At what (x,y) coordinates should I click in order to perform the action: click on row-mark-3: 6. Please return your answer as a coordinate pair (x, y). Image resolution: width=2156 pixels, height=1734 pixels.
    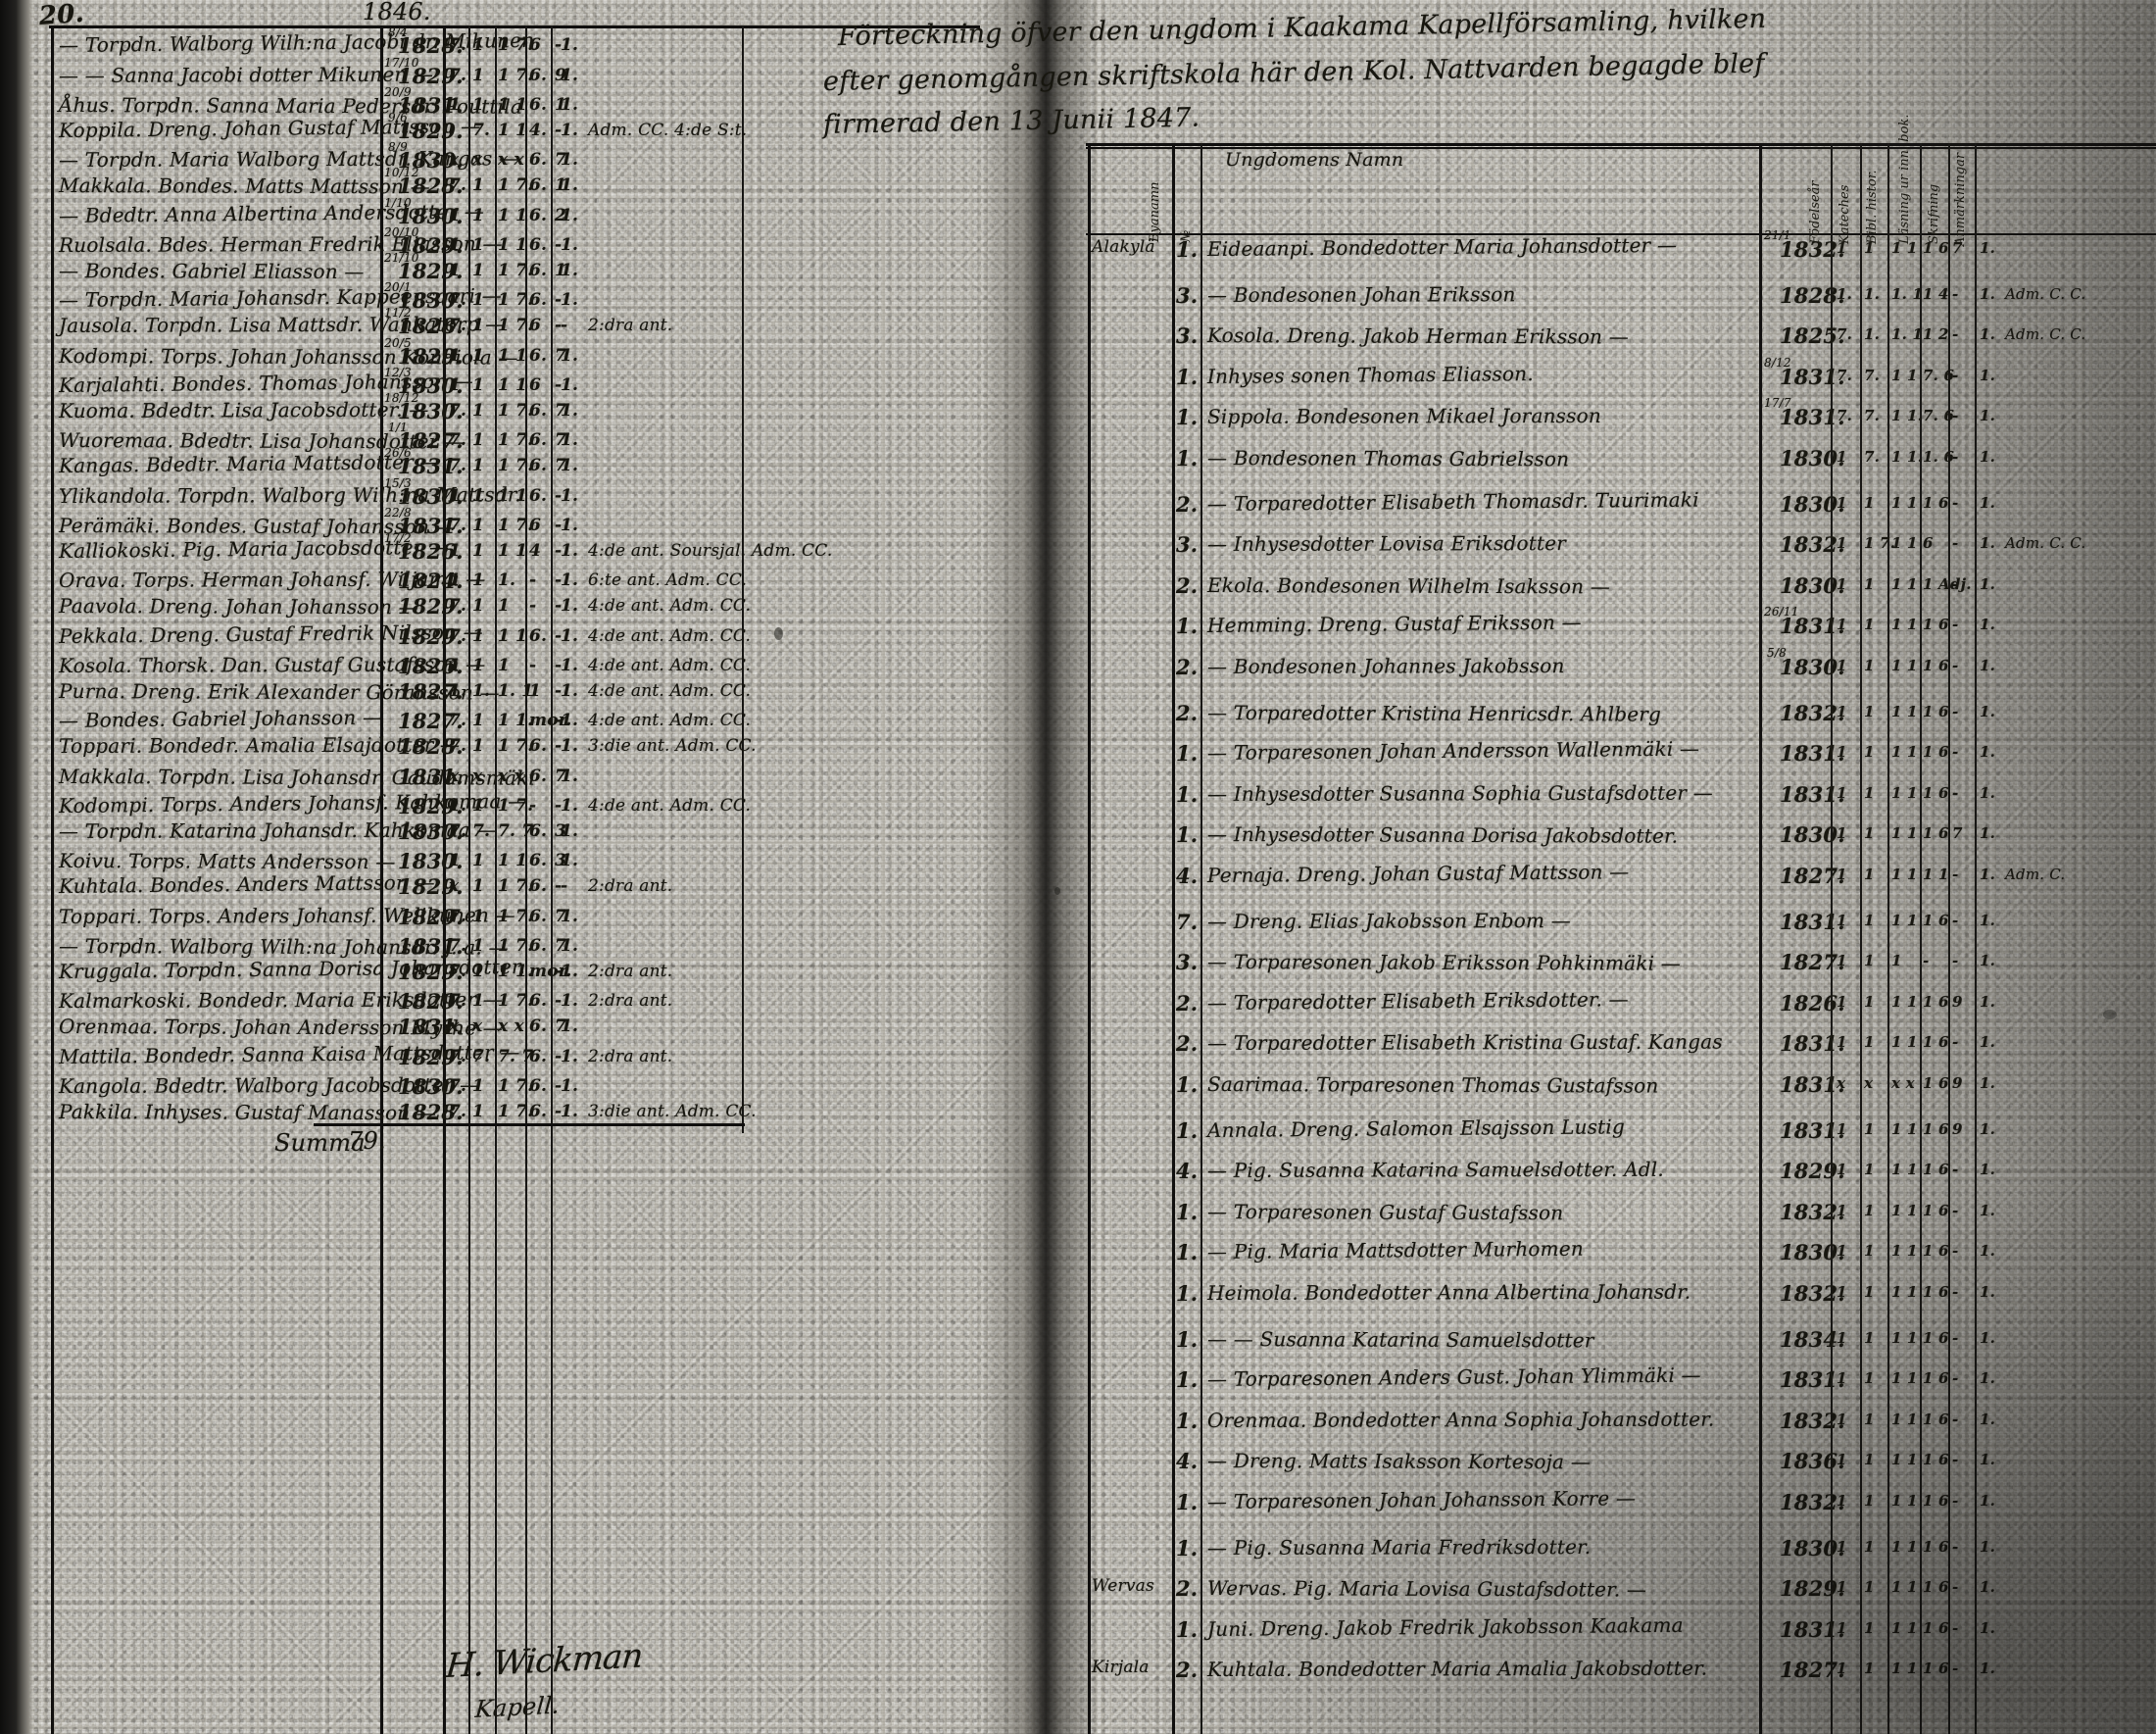
    Looking at the image, I should click on (535, 526).